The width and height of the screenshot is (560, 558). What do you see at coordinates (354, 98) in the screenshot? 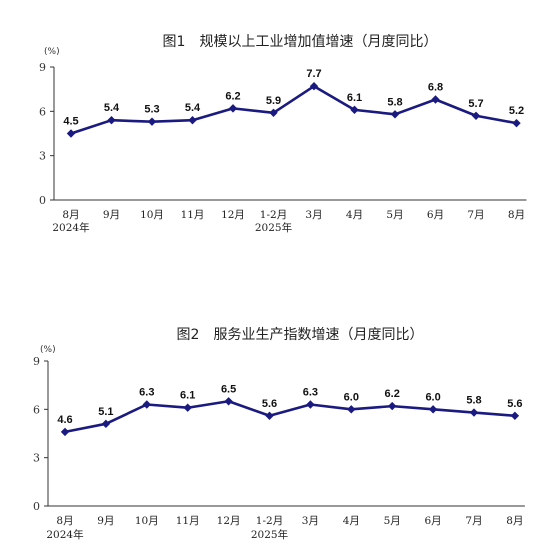
I see `chart1-data-label: 6.1` at bounding box center [354, 98].